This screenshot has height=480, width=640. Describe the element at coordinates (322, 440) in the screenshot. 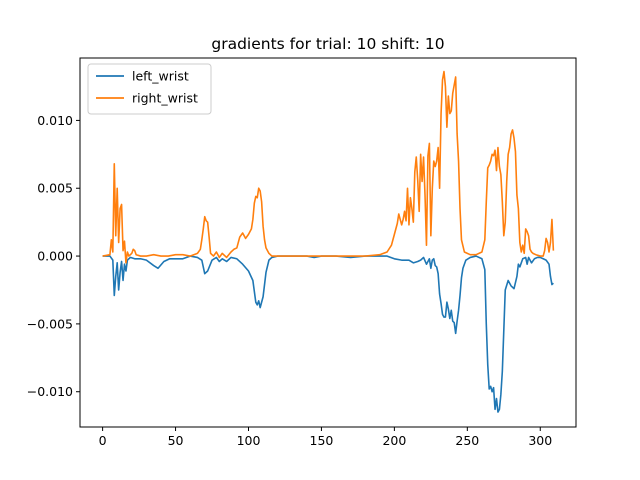

I see `x-tick-label: 150` at that location.